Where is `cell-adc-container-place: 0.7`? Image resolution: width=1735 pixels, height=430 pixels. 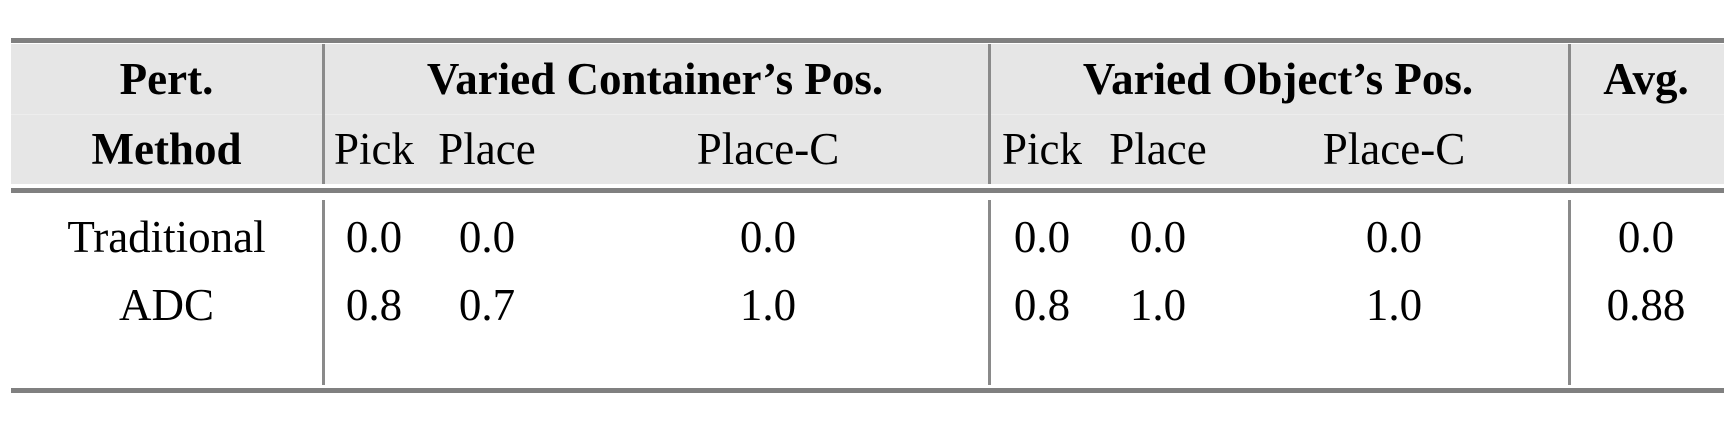
cell-adc-container-place: 0.7 is located at coordinates (487, 305).